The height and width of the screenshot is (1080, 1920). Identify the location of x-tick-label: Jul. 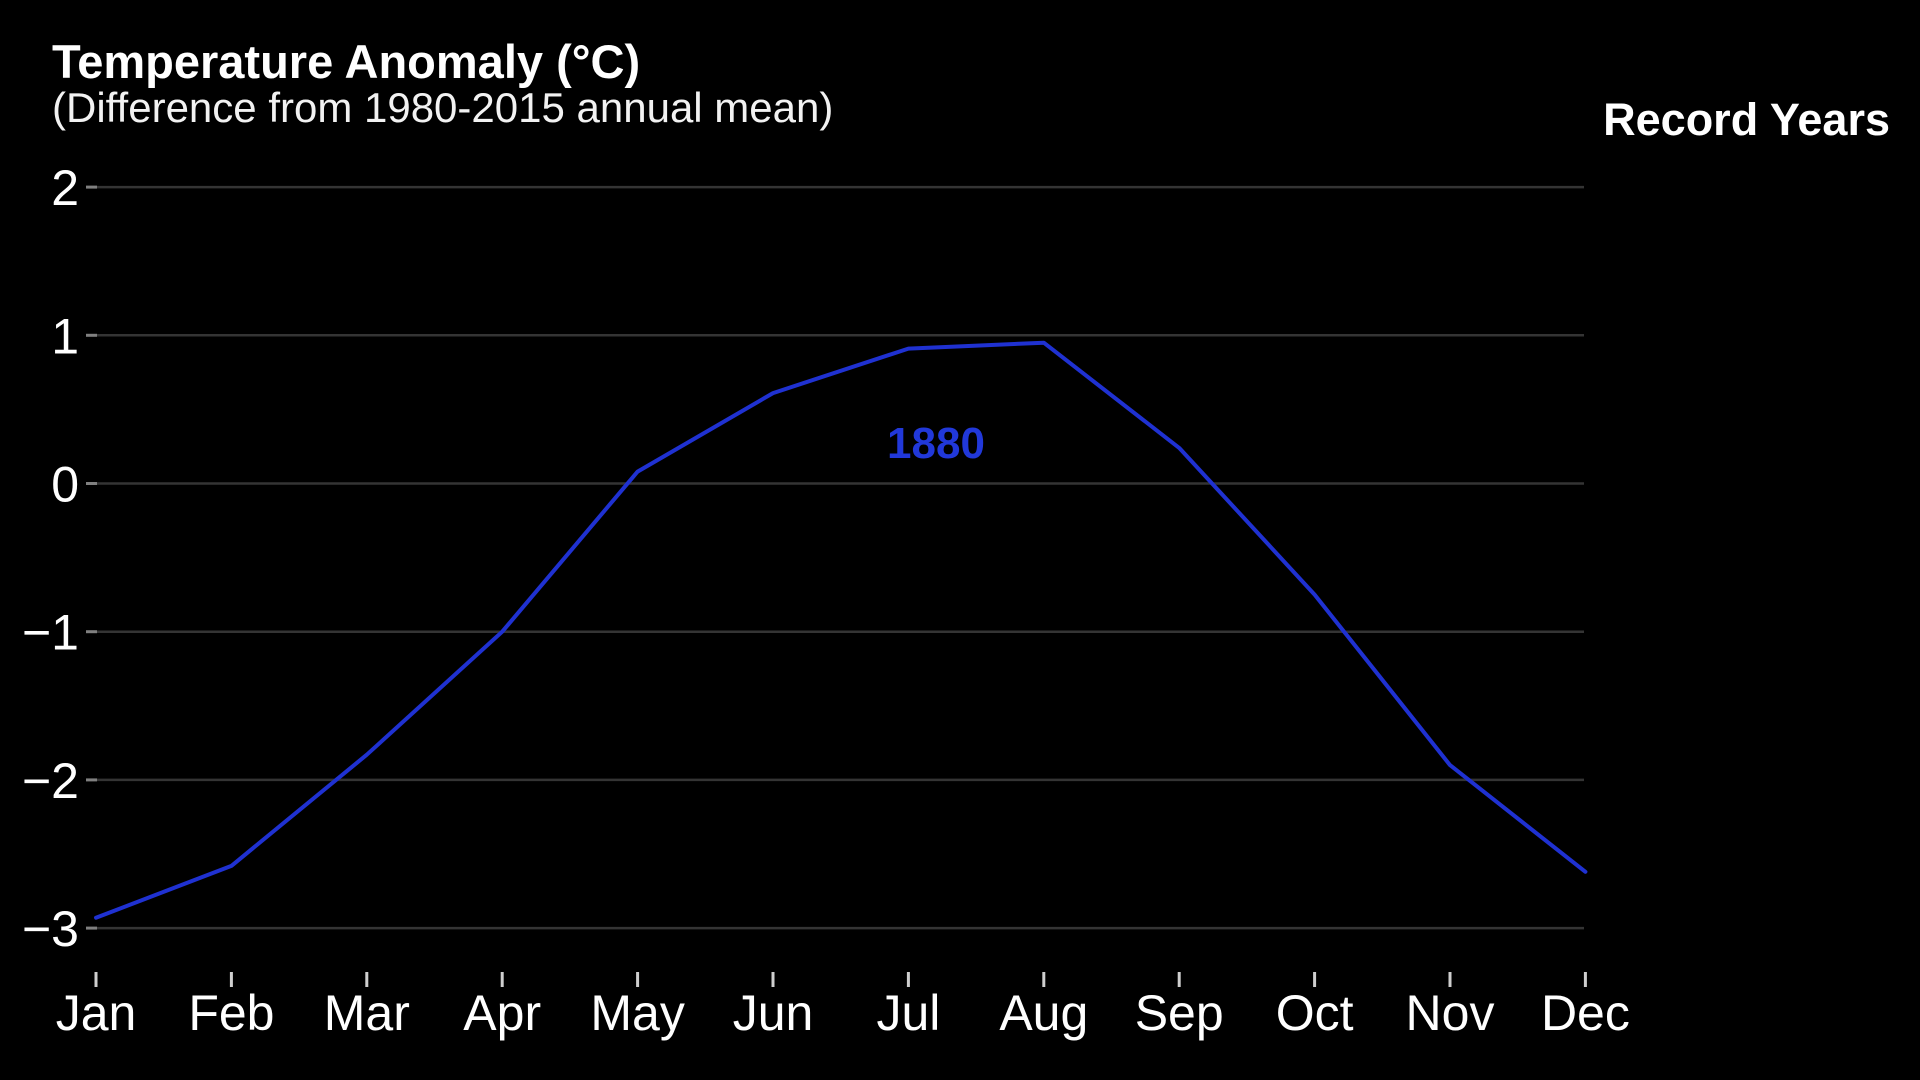
(908, 1013).